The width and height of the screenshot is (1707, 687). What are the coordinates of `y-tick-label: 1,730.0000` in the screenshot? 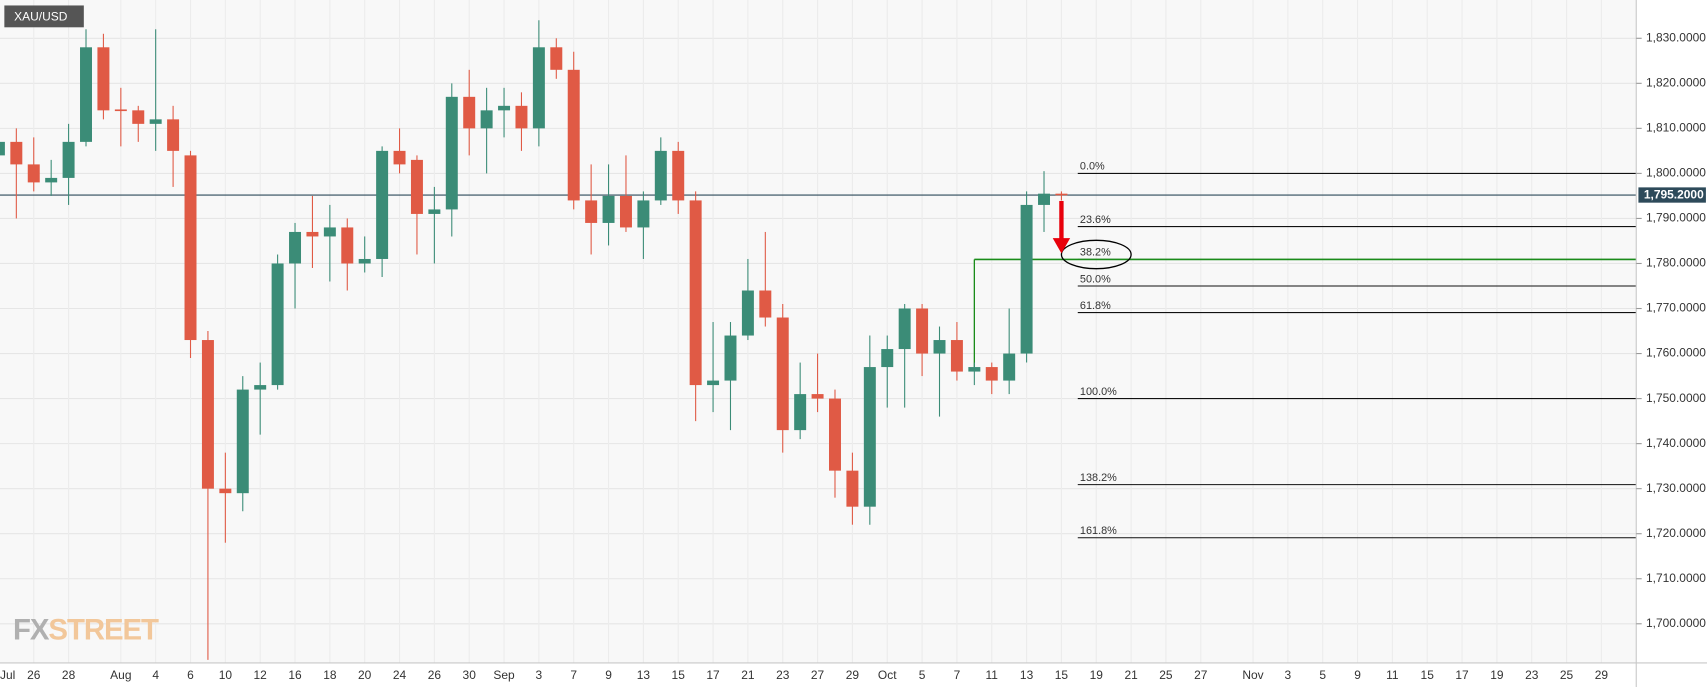 It's located at (1676, 488).